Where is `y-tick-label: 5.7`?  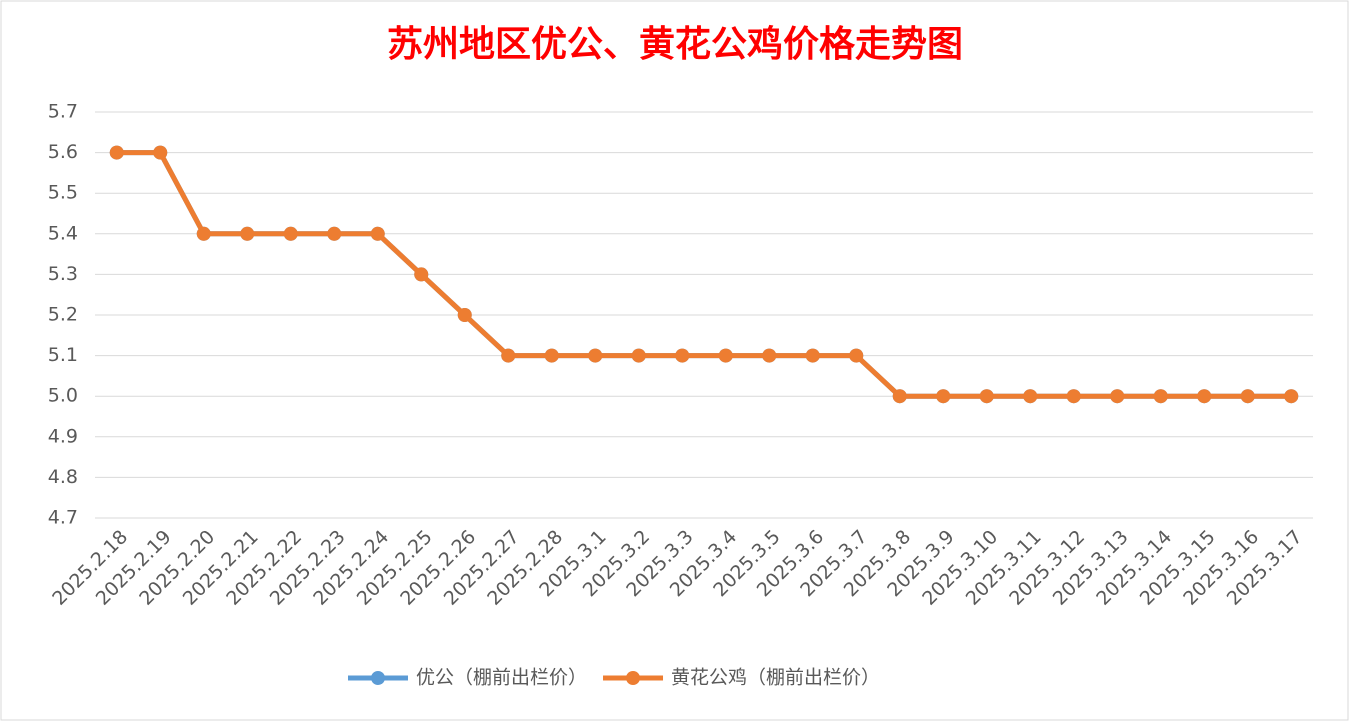
y-tick-label: 5.7 is located at coordinates (63, 112).